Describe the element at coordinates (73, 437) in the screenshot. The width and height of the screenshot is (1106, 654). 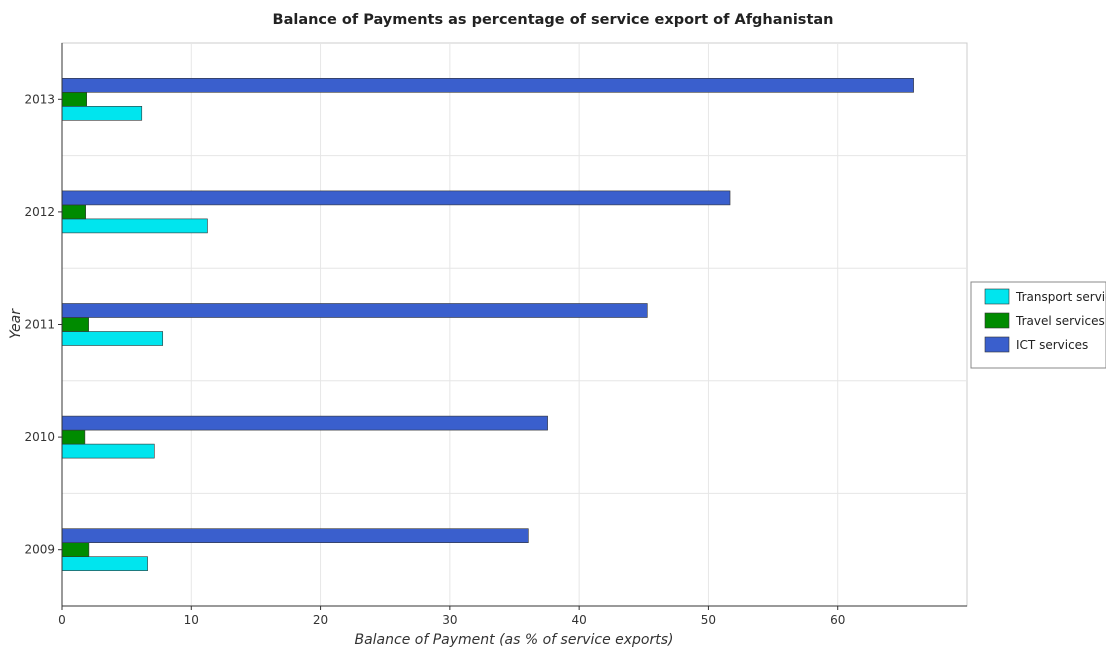
I see `bar-travel-services-2010` at that location.